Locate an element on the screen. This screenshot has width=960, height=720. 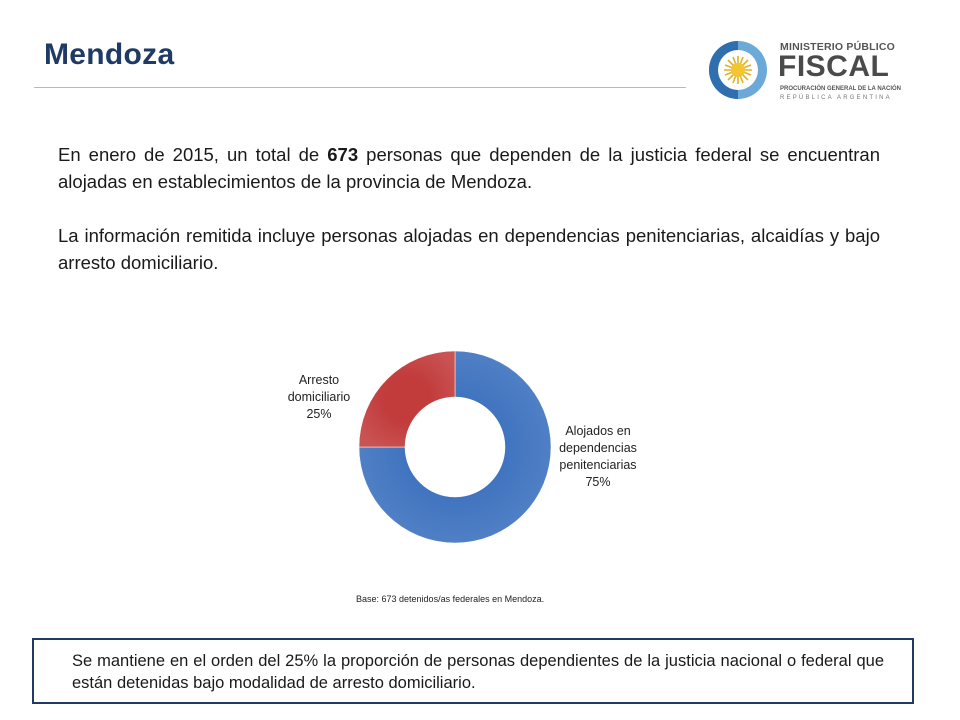
title-divider is located at coordinates (360, 87).